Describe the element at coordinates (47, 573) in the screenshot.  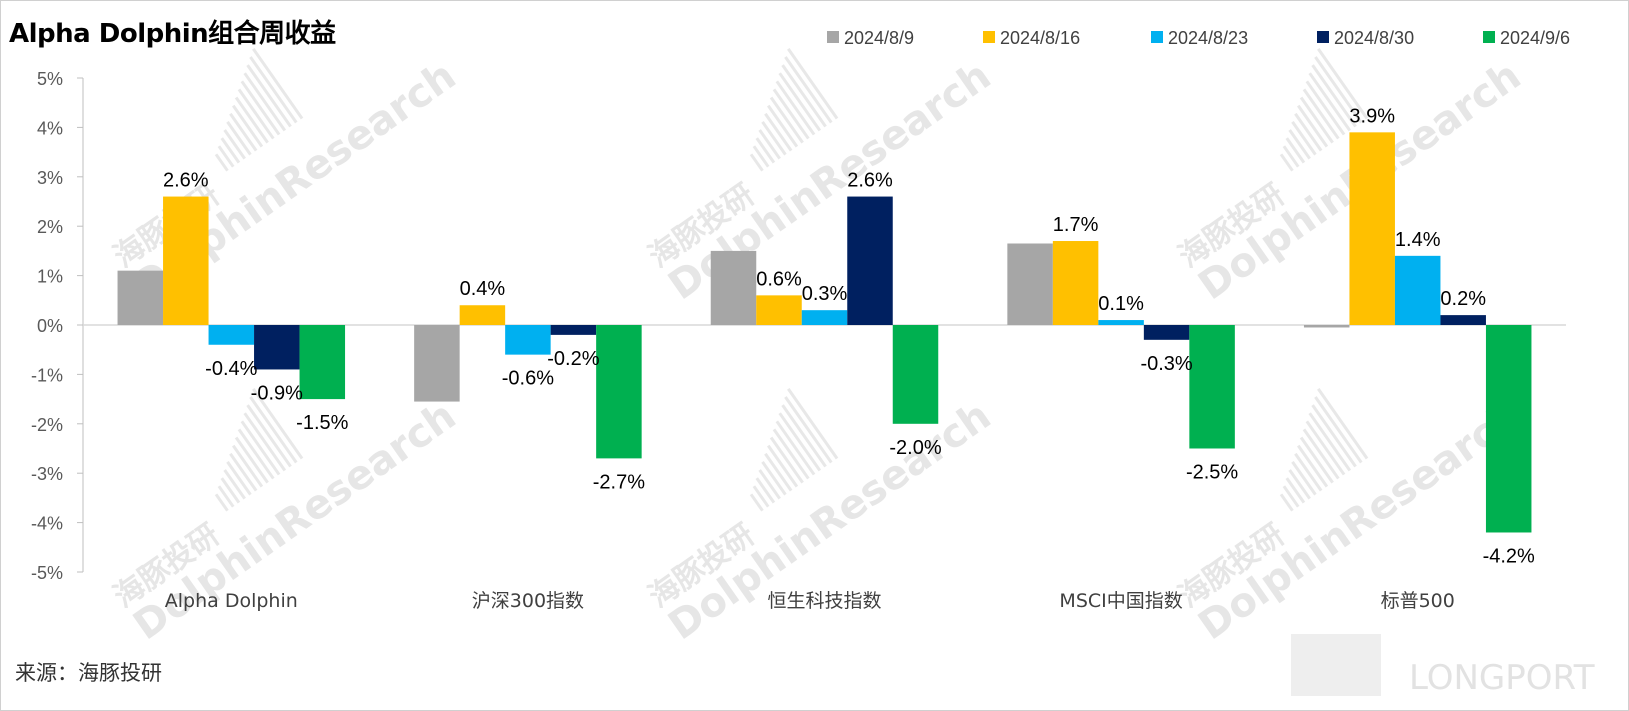
I see `y-tick-label: -5%` at that location.